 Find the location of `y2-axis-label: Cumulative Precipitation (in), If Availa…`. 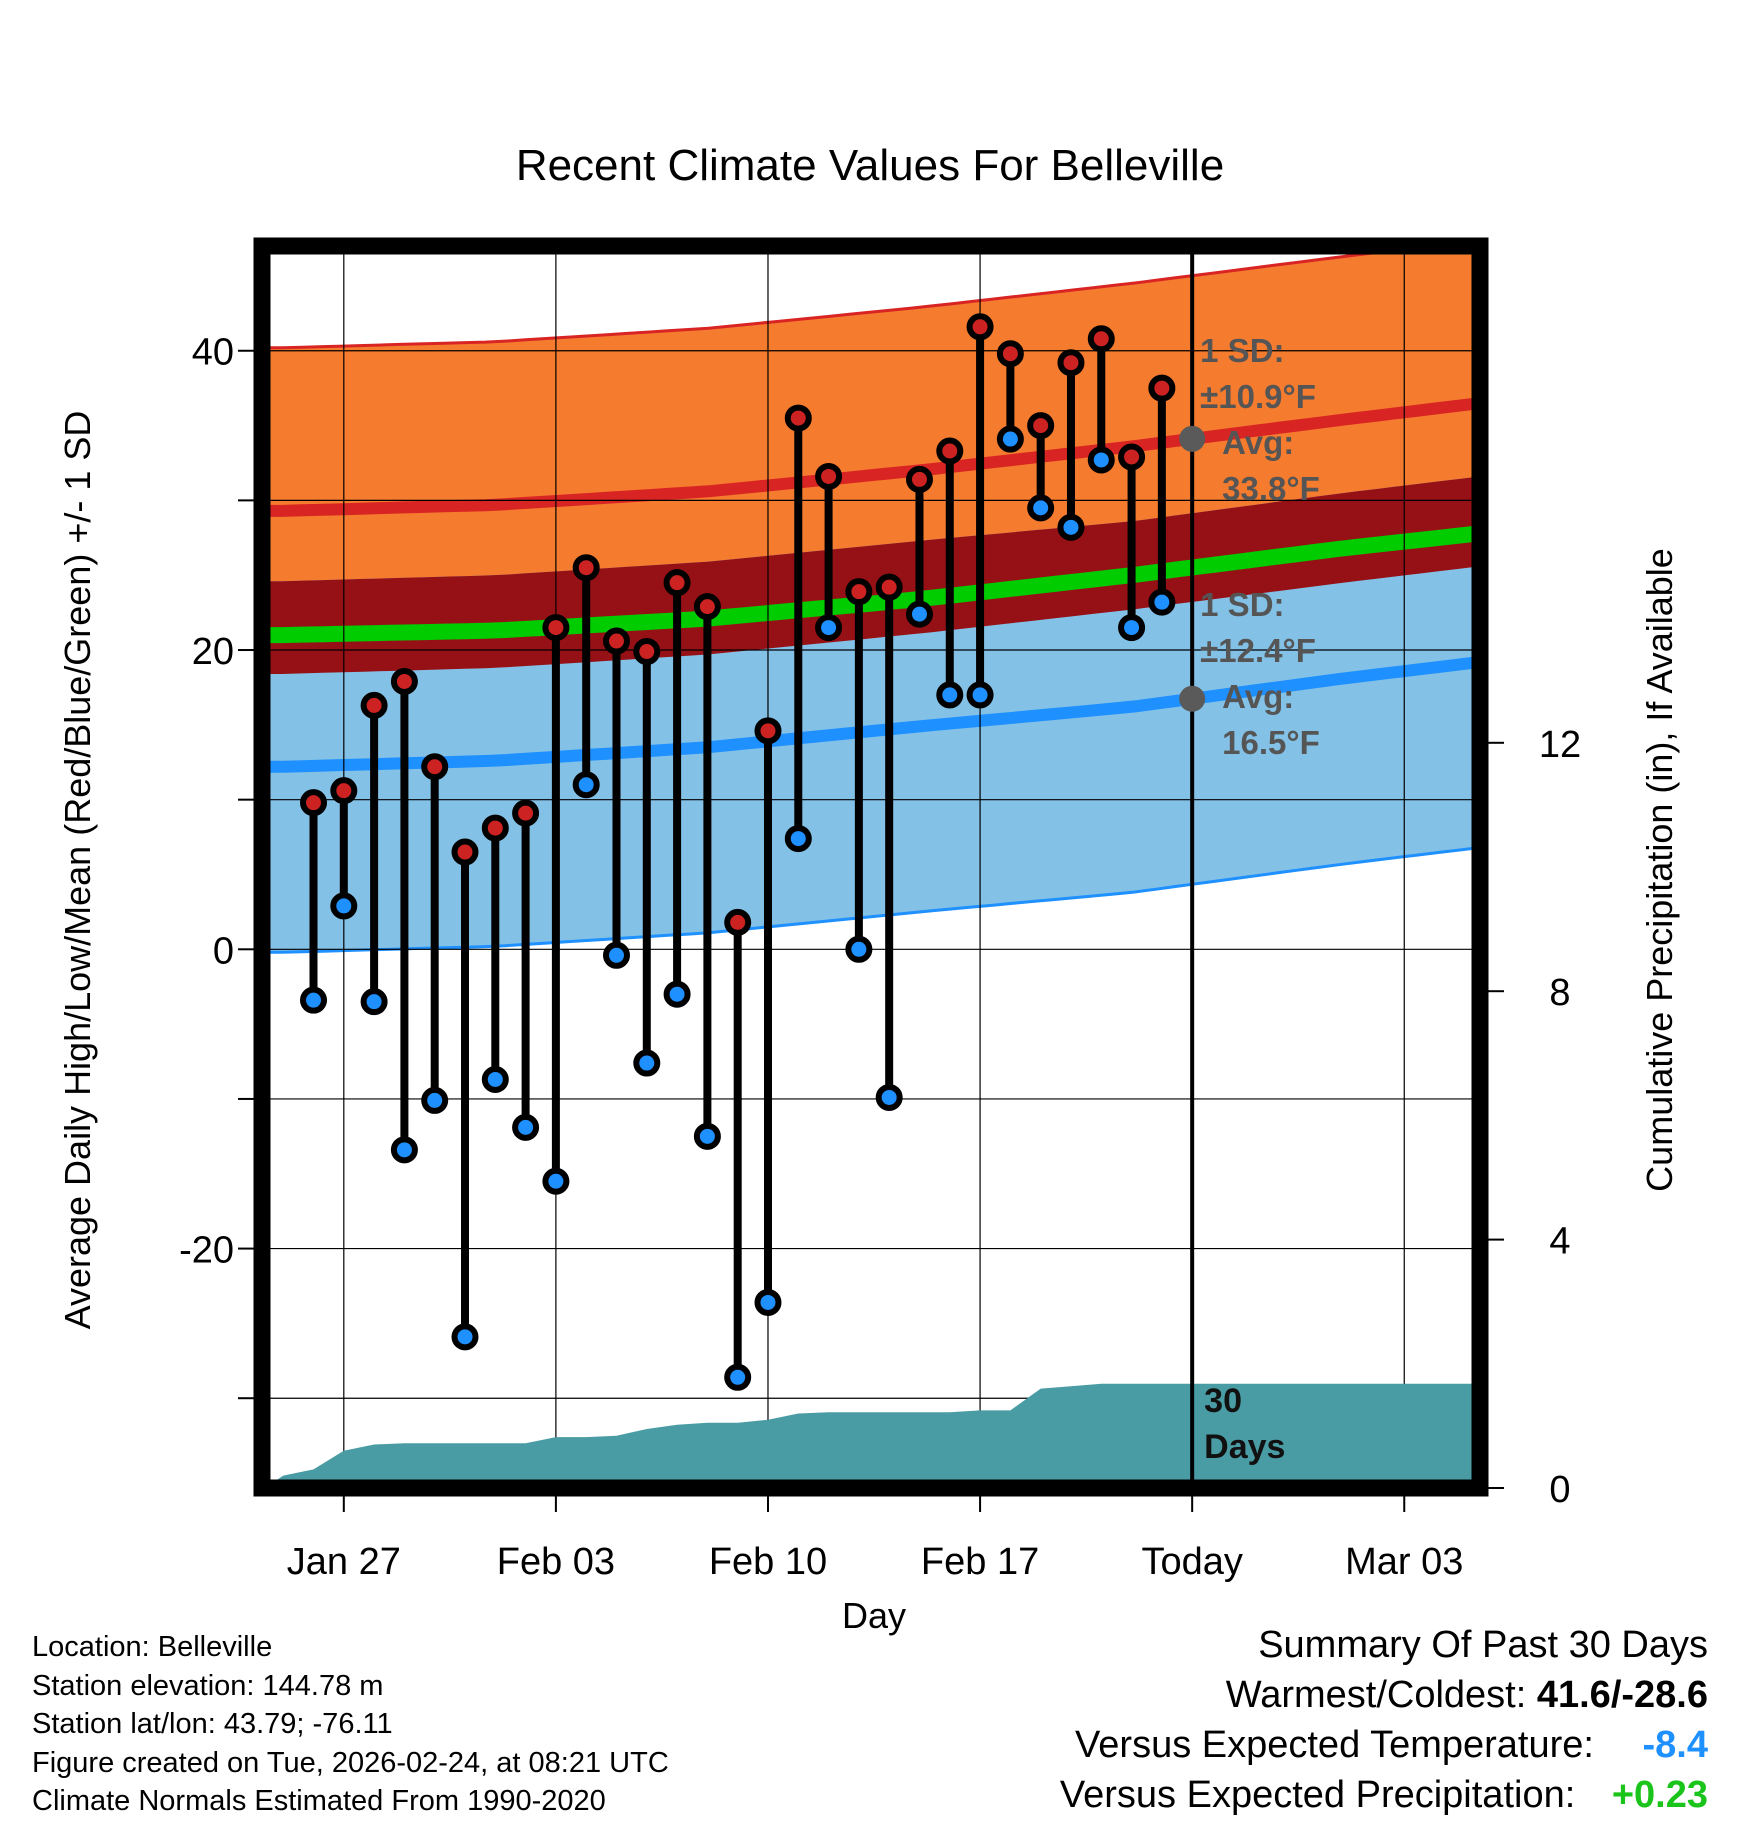

y2-axis-label: Cumulative Precipitation (in), If Availa… is located at coordinates (1659, 870).